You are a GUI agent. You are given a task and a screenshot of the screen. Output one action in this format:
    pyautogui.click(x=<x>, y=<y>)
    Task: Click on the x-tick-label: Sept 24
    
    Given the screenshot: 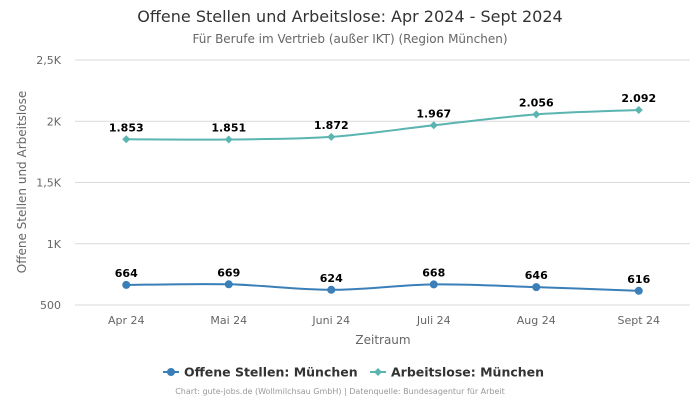 What is the action you would take?
    pyautogui.click(x=638, y=320)
    